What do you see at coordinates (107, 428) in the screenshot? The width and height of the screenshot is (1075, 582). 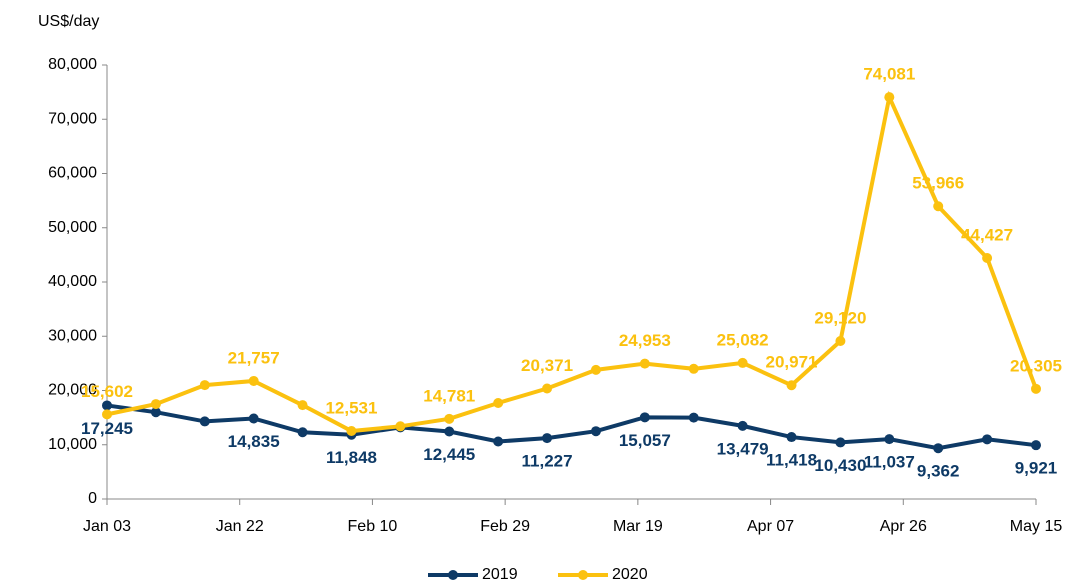 I see `value-label: 17,245` at bounding box center [107, 428].